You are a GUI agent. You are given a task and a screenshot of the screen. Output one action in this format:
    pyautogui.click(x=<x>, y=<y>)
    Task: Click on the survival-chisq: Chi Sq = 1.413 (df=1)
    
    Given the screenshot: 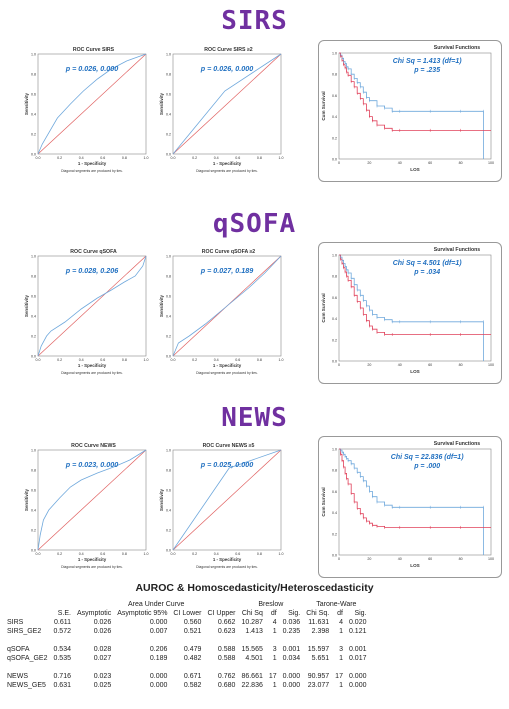 What is the action you would take?
    pyautogui.click(x=428, y=61)
    